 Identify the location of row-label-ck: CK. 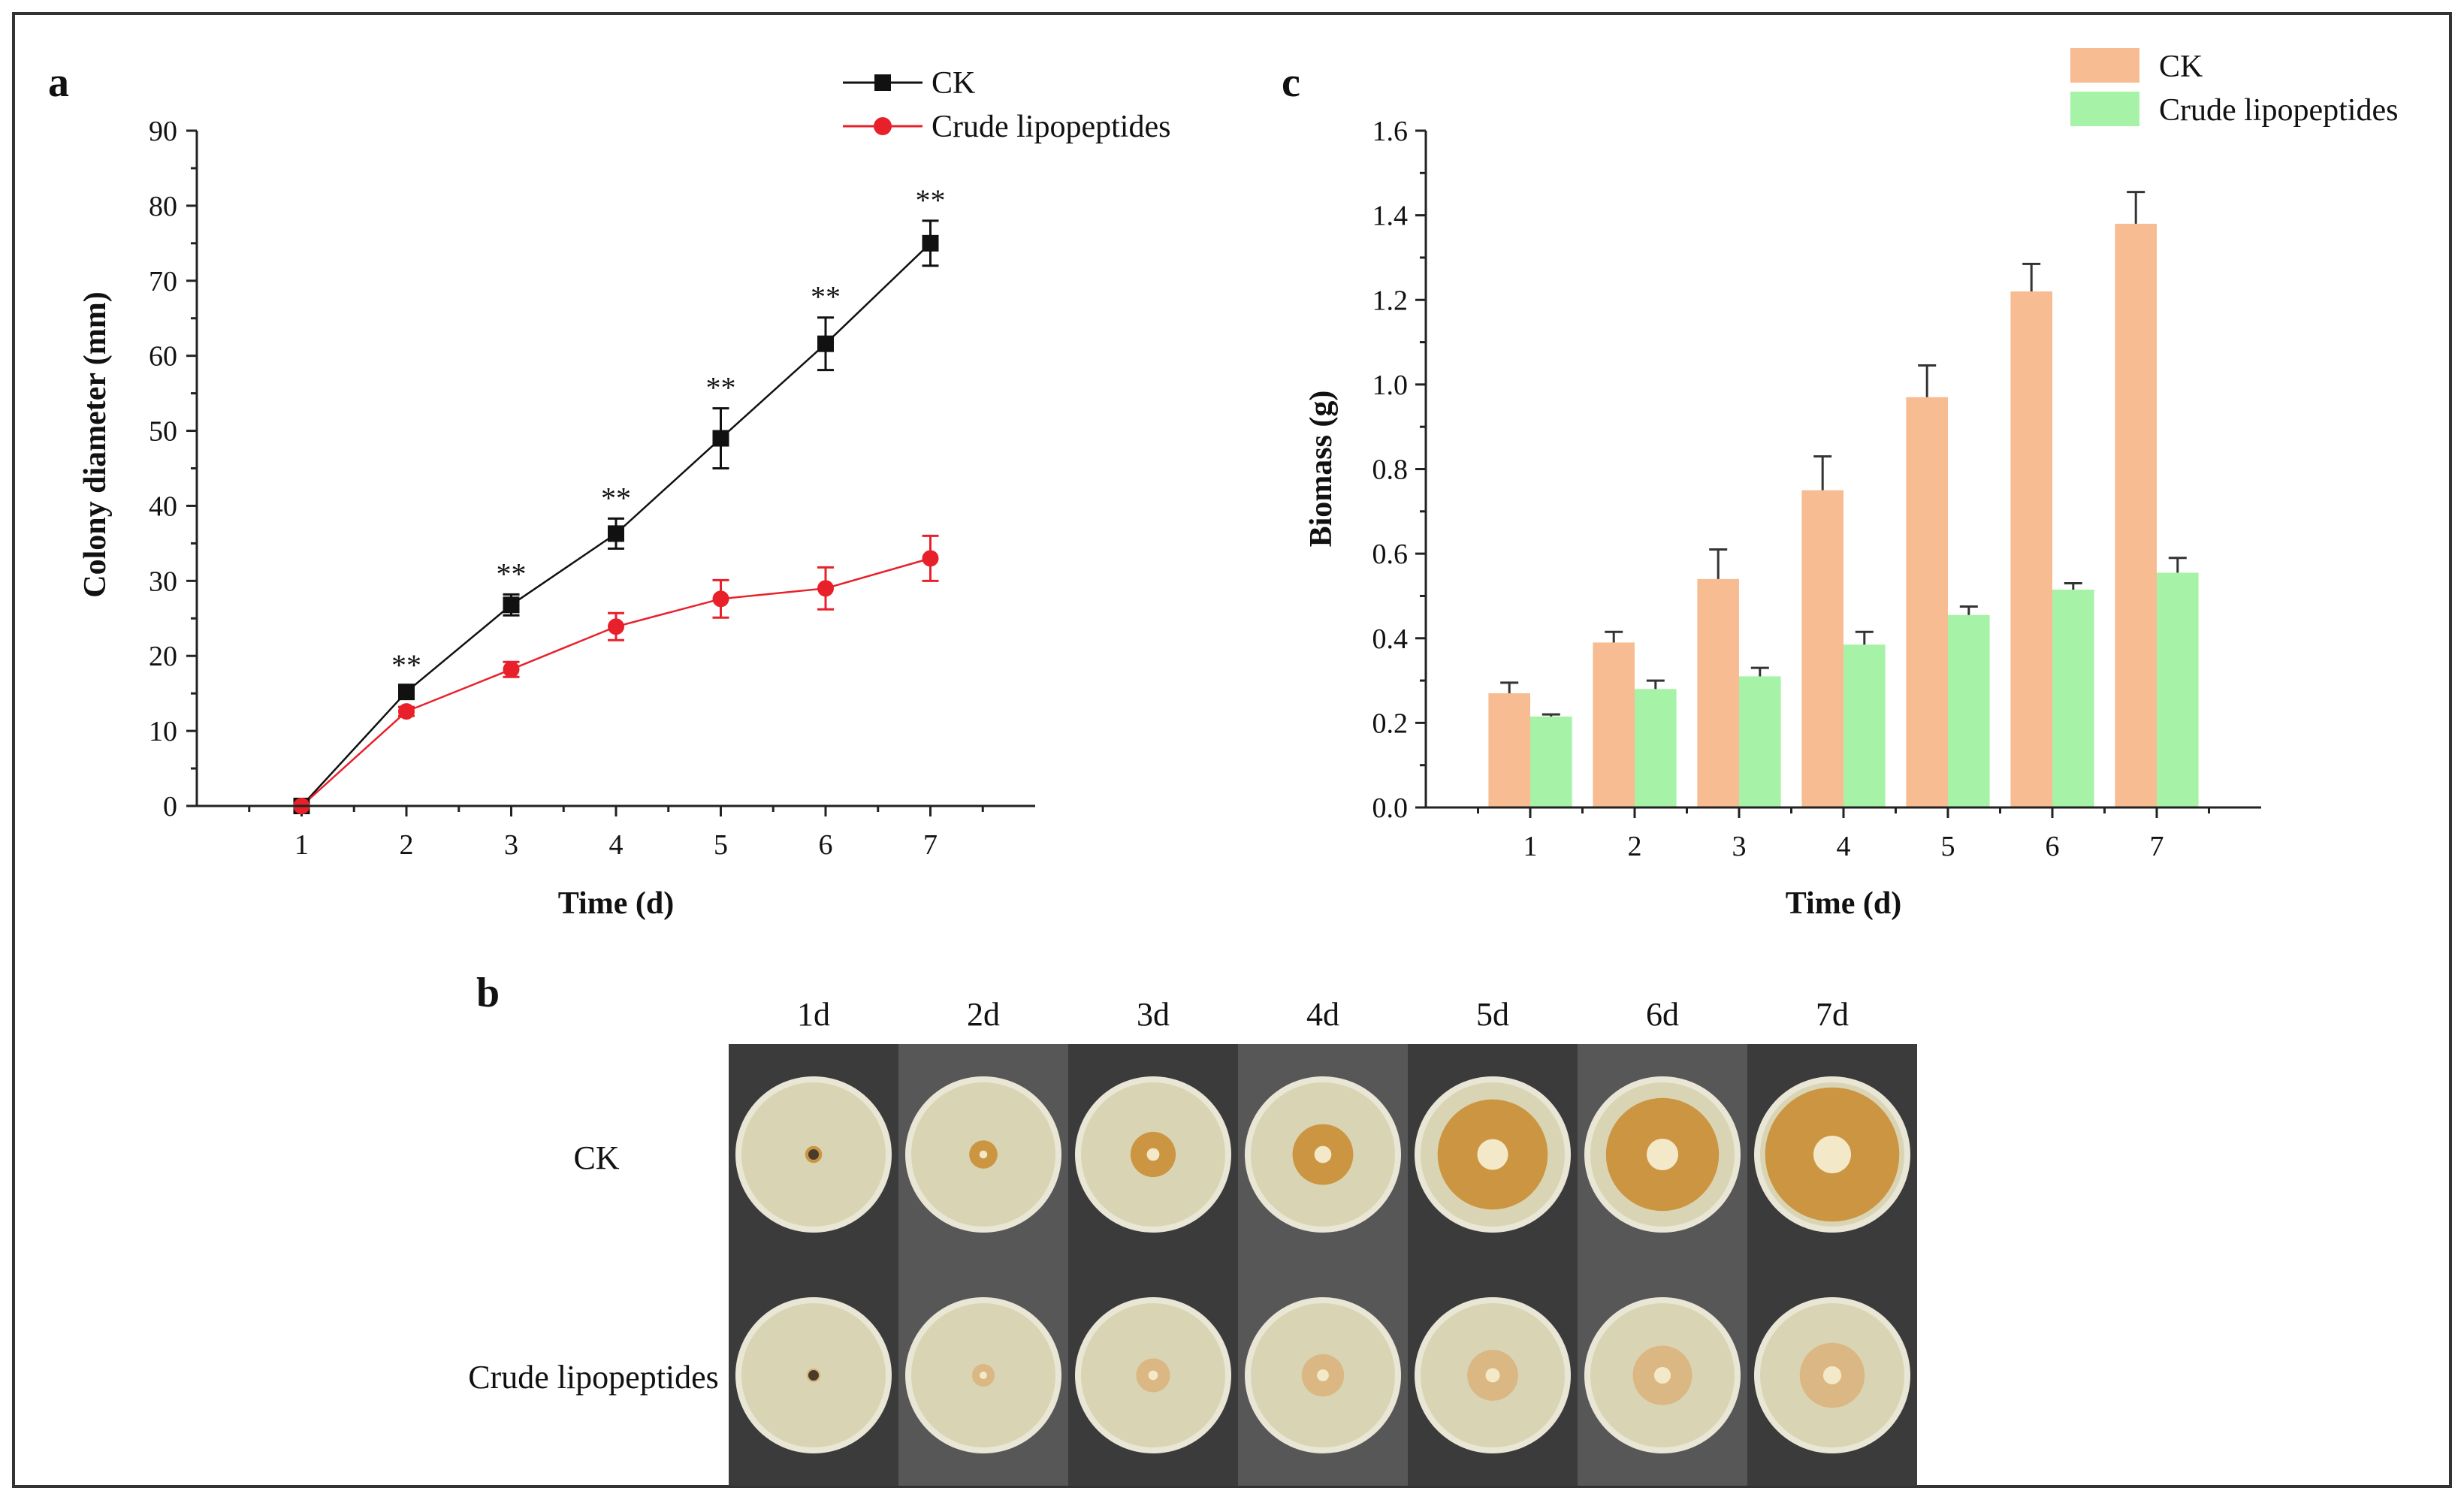
(596, 1157).